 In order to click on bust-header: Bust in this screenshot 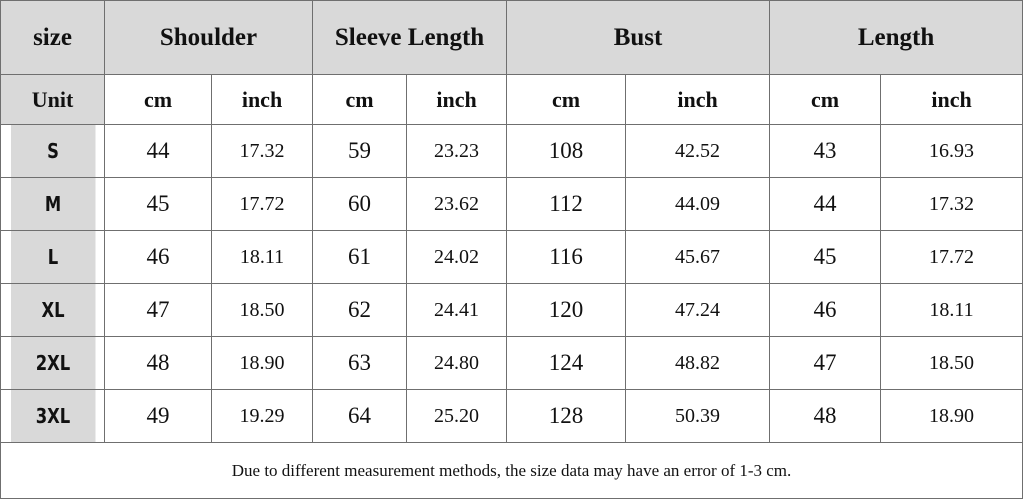, I will do `click(638, 37)`.